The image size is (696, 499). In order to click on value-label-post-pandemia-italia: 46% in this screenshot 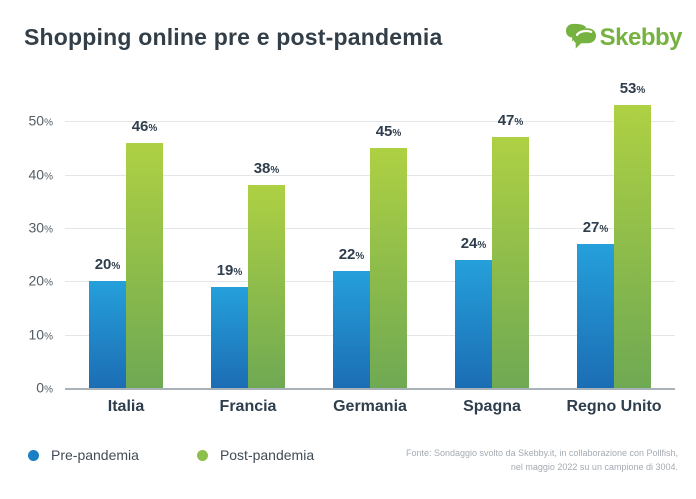, I will do `click(144, 126)`.